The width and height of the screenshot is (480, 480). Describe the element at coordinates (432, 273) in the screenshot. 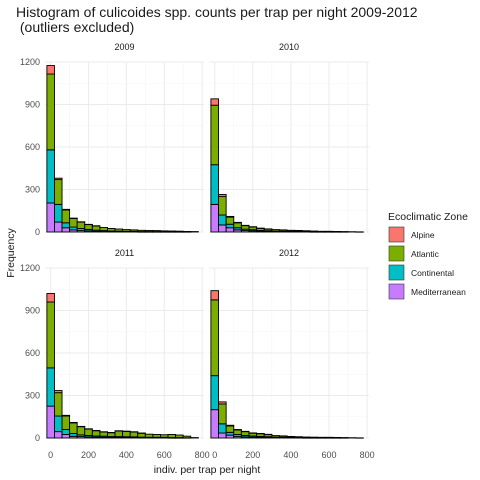

I see `legend-label-continental: Continental` at that location.